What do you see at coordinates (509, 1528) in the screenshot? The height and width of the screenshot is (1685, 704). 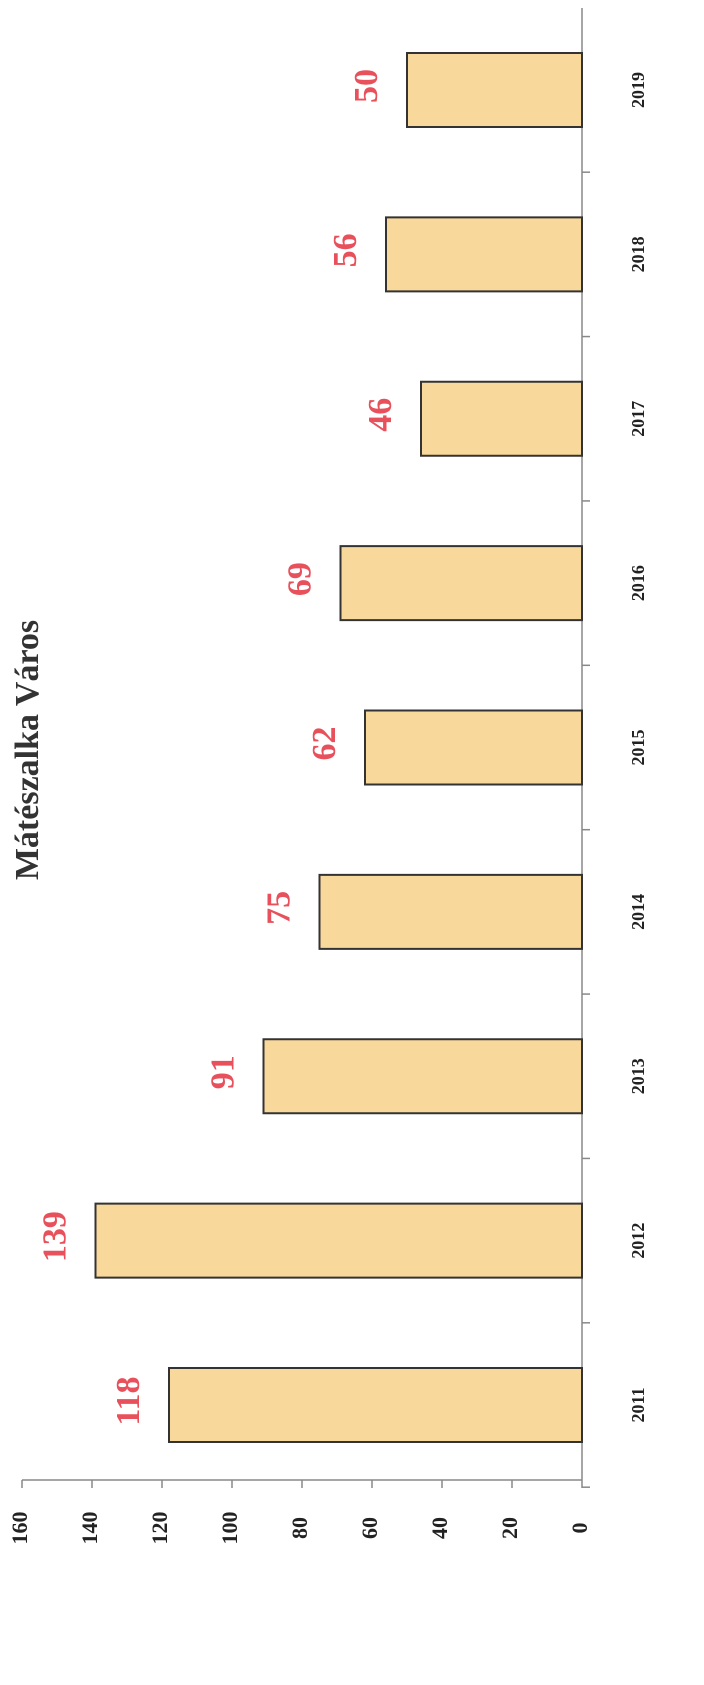 I see `y-tick-label: 20` at bounding box center [509, 1528].